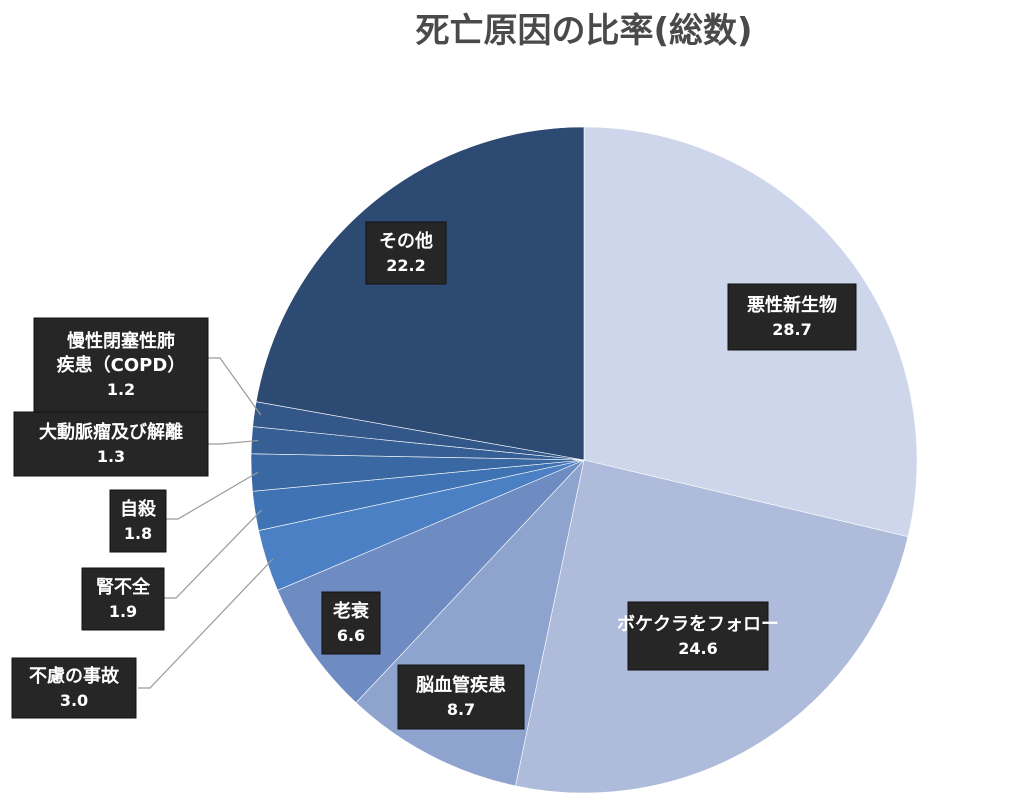 Image resolution: width=1024 pixels, height=810 pixels. What do you see at coordinates (351, 635) in the screenshot?
I see `slice-value: 6.6` at bounding box center [351, 635].